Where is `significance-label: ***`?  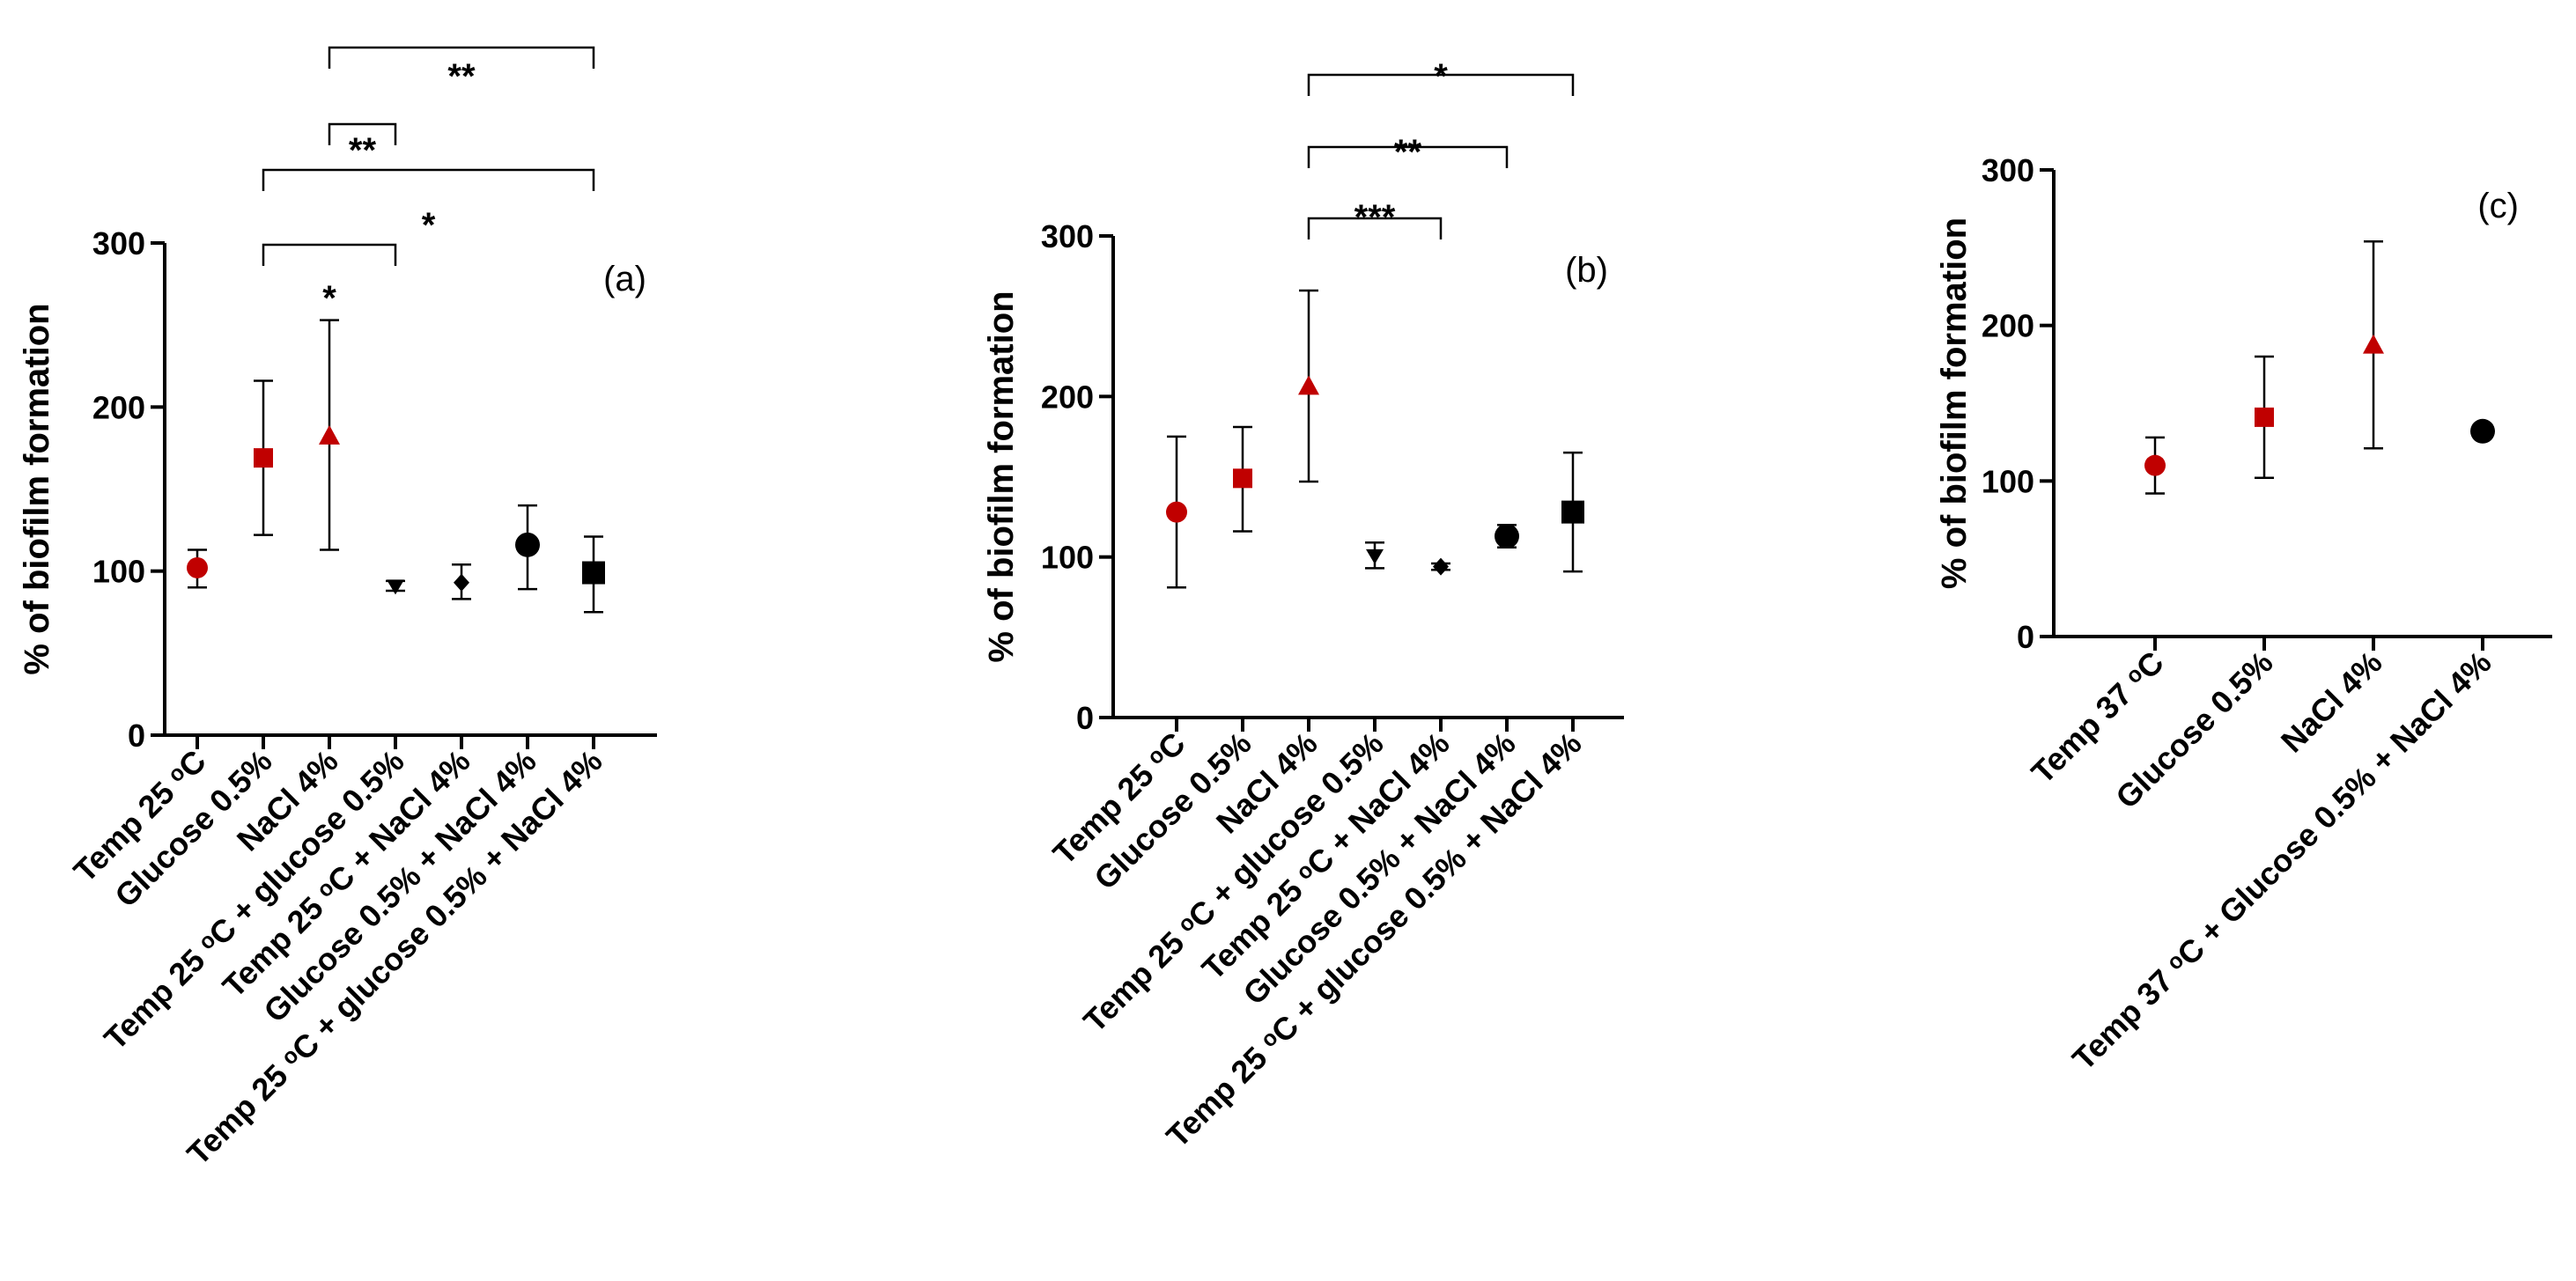
significance-label: *** is located at coordinates (1375, 217).